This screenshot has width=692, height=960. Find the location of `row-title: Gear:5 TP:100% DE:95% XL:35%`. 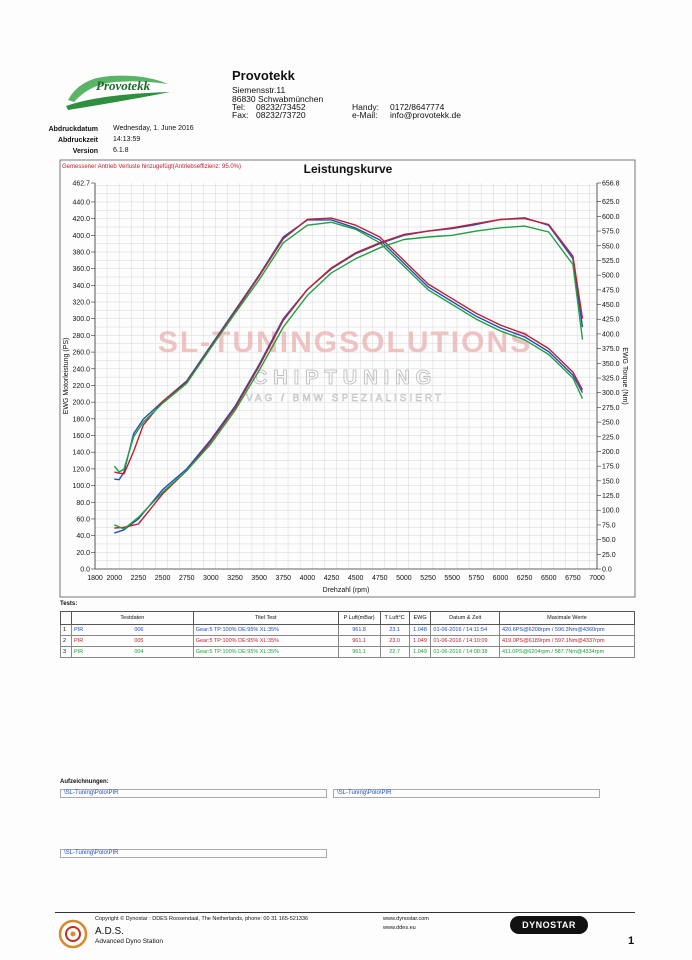

row-title: Gear:5 TP:100% DE:95% XL:35% is located at coordinates (265, 641).